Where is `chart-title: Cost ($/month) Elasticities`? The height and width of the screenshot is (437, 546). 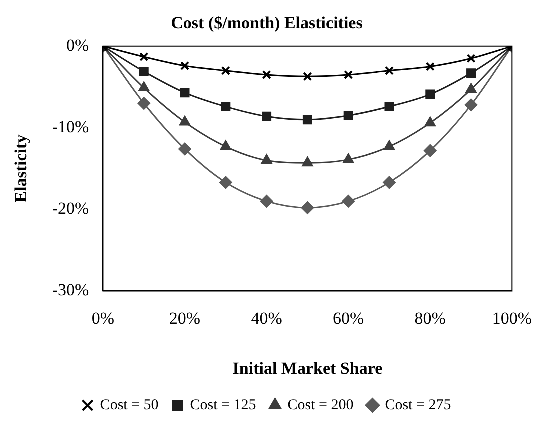
chart-title: Cost ($/month) Elasticities is located at coordinates (267, 23).